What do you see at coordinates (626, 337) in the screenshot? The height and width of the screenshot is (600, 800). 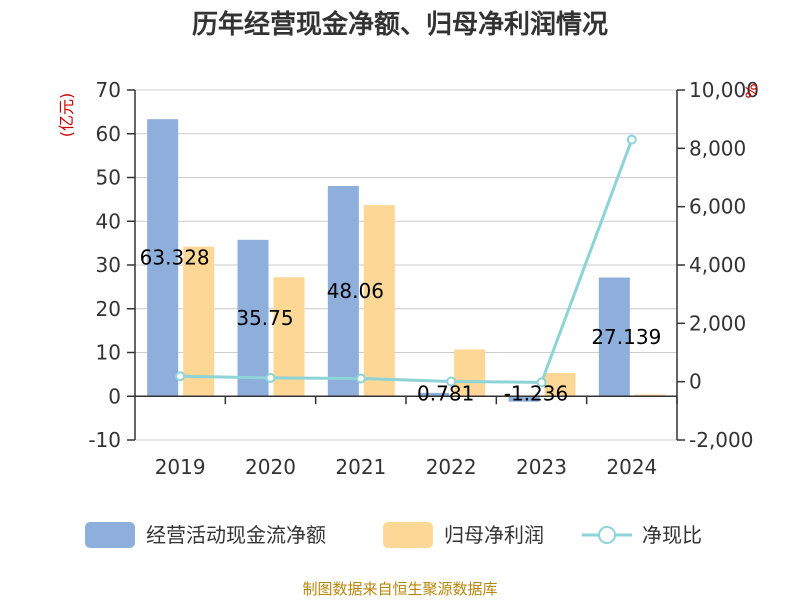 I see `data-label-cashflow: 27.139` at bounding box center [626, 337].